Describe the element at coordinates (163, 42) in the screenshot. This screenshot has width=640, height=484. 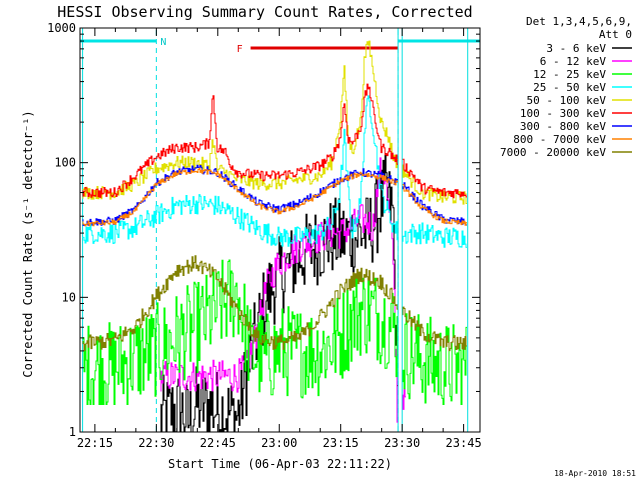
I see `night-label: N` at that location.